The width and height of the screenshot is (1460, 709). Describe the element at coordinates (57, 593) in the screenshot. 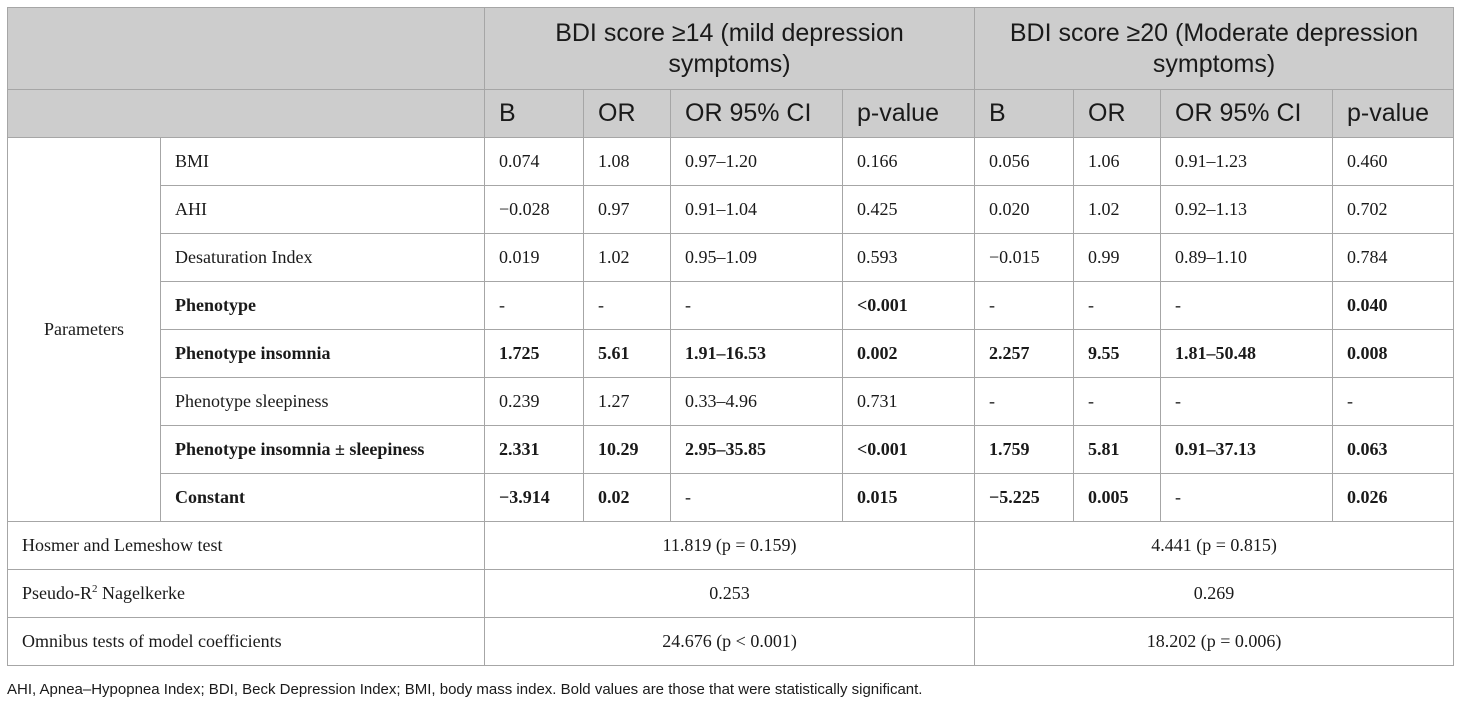

I see `test-label-pre: Pseudo-R` at that location.